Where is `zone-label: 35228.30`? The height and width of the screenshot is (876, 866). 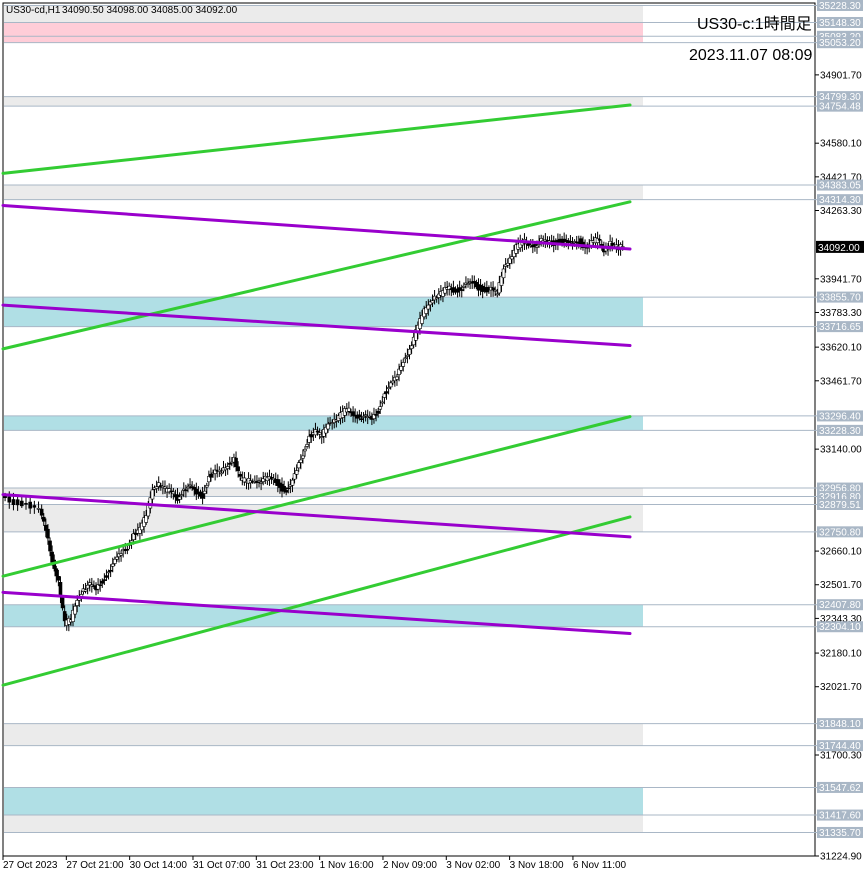 zone-label: 35228.30 is located at coordinates (840, 6).